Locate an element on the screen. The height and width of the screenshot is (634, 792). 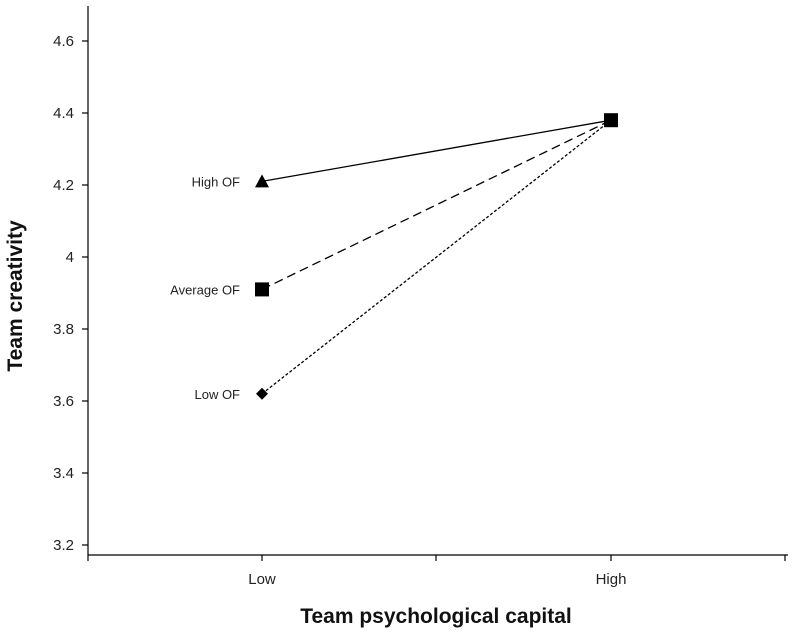
series-labels: High OF Average OF Low OF is located at coordinates (205, 287).